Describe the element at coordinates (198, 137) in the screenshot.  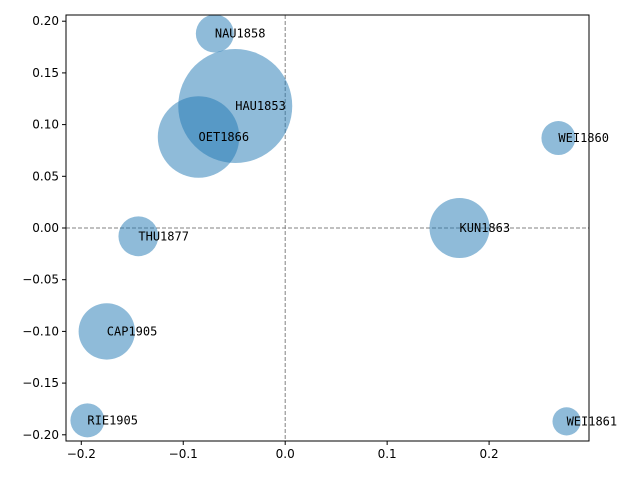
I see `bubble-oet1866` at that location.